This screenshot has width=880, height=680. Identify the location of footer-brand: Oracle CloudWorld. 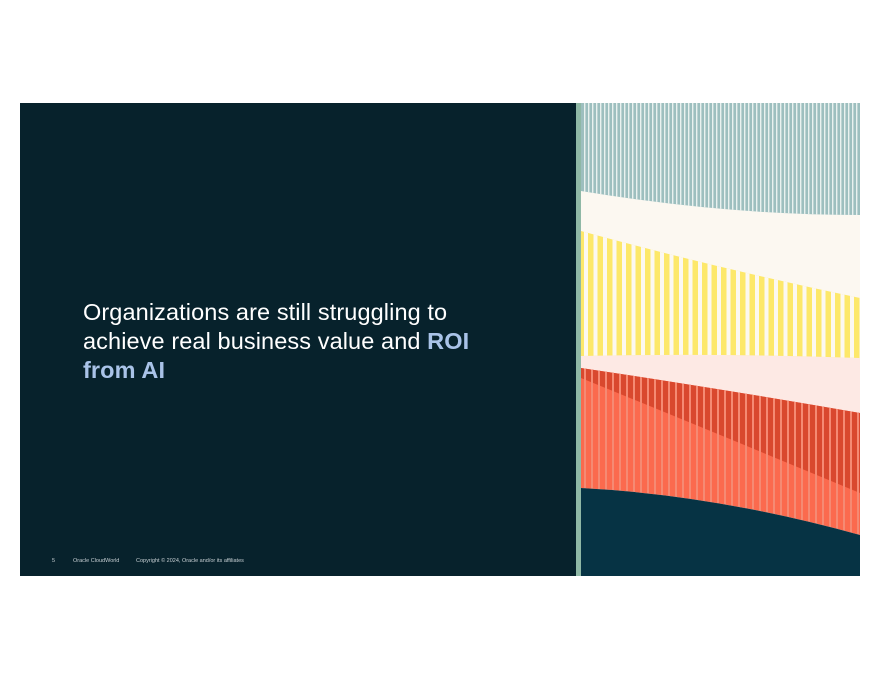
(96, 561).